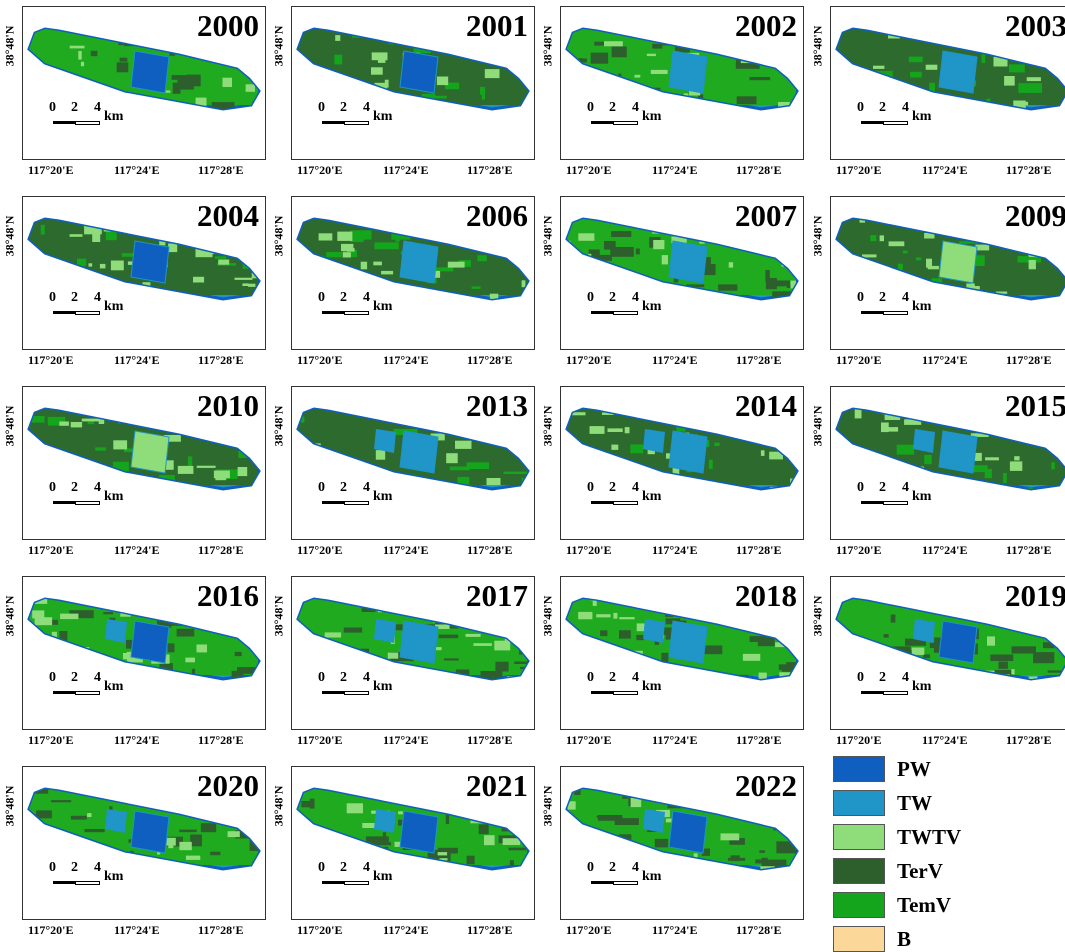  What do you see at coordinates (943, 939) in the screenshot?
I see `legend-item-b: B` at bounding box center [943, 939].